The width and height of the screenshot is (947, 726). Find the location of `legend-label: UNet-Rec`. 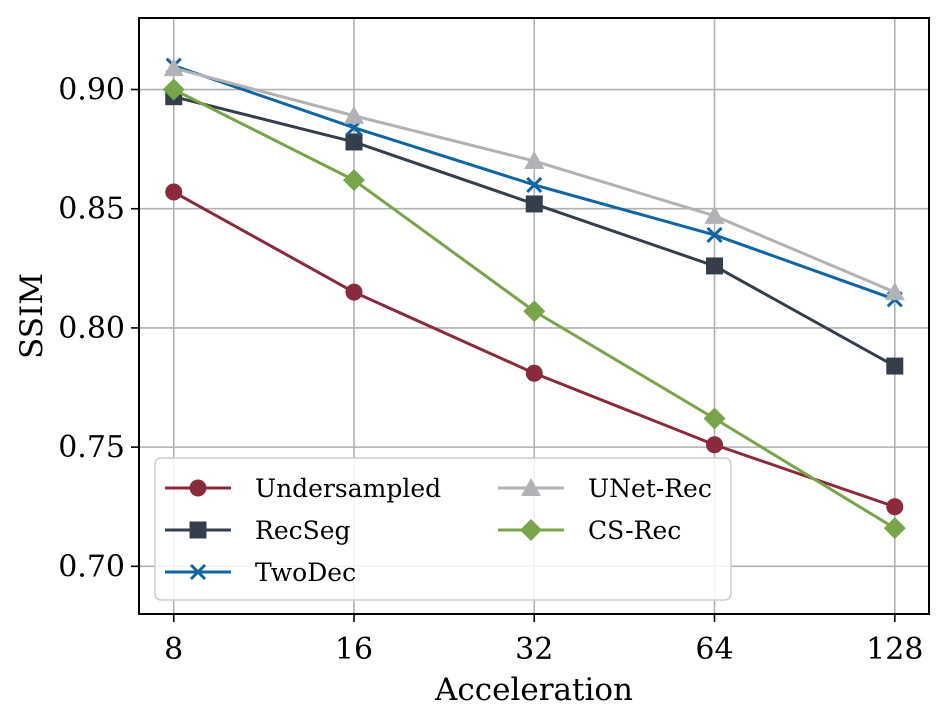

legend-label: UNet-Rec is located at coordinates (650, 488).